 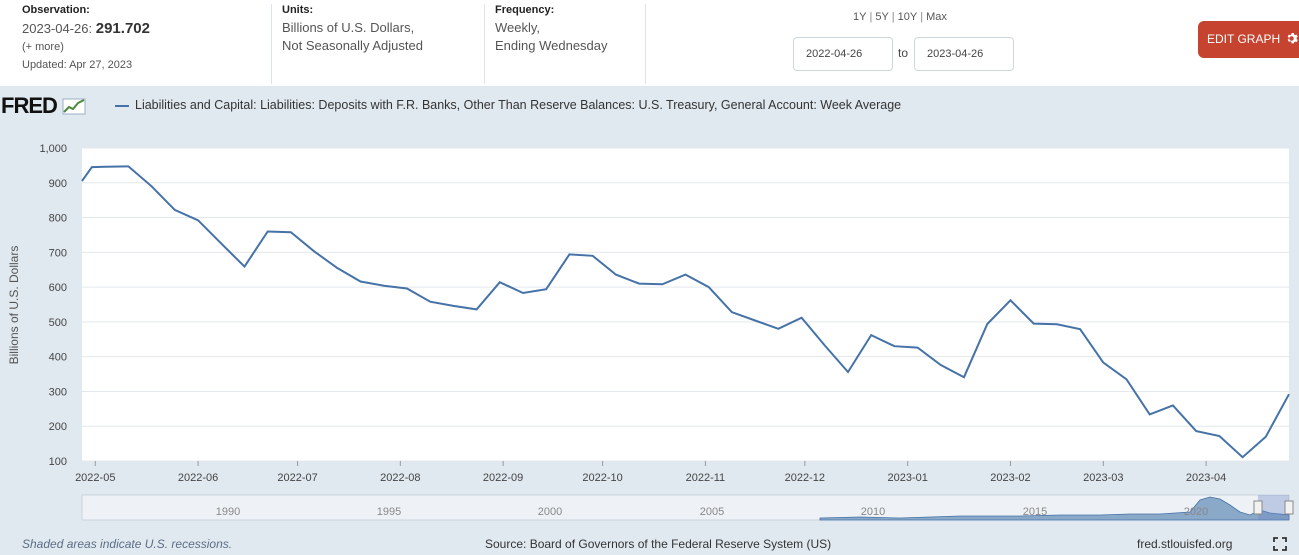 I want to click on units-line2: Not Seasonally Adjusted, so click(x=352, y=45).